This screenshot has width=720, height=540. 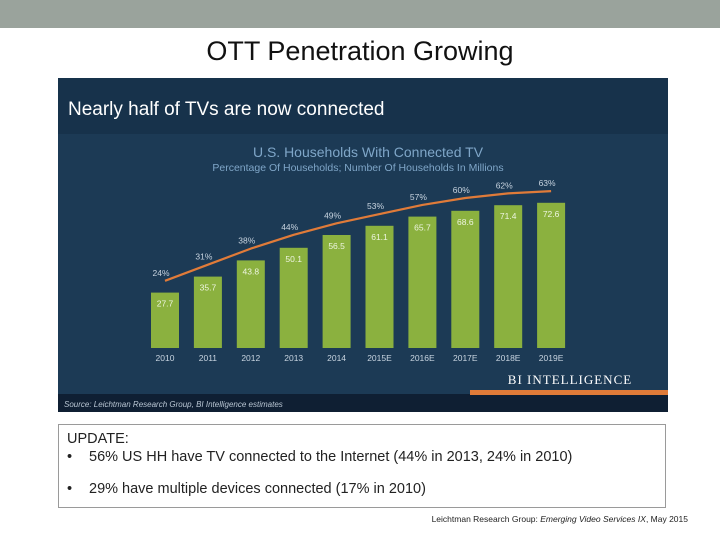 What do you see at coordinates (593, 519) in the screenshot?
I see `citation-title: Emerging Video Services IX` at bounding box center [593, 519].